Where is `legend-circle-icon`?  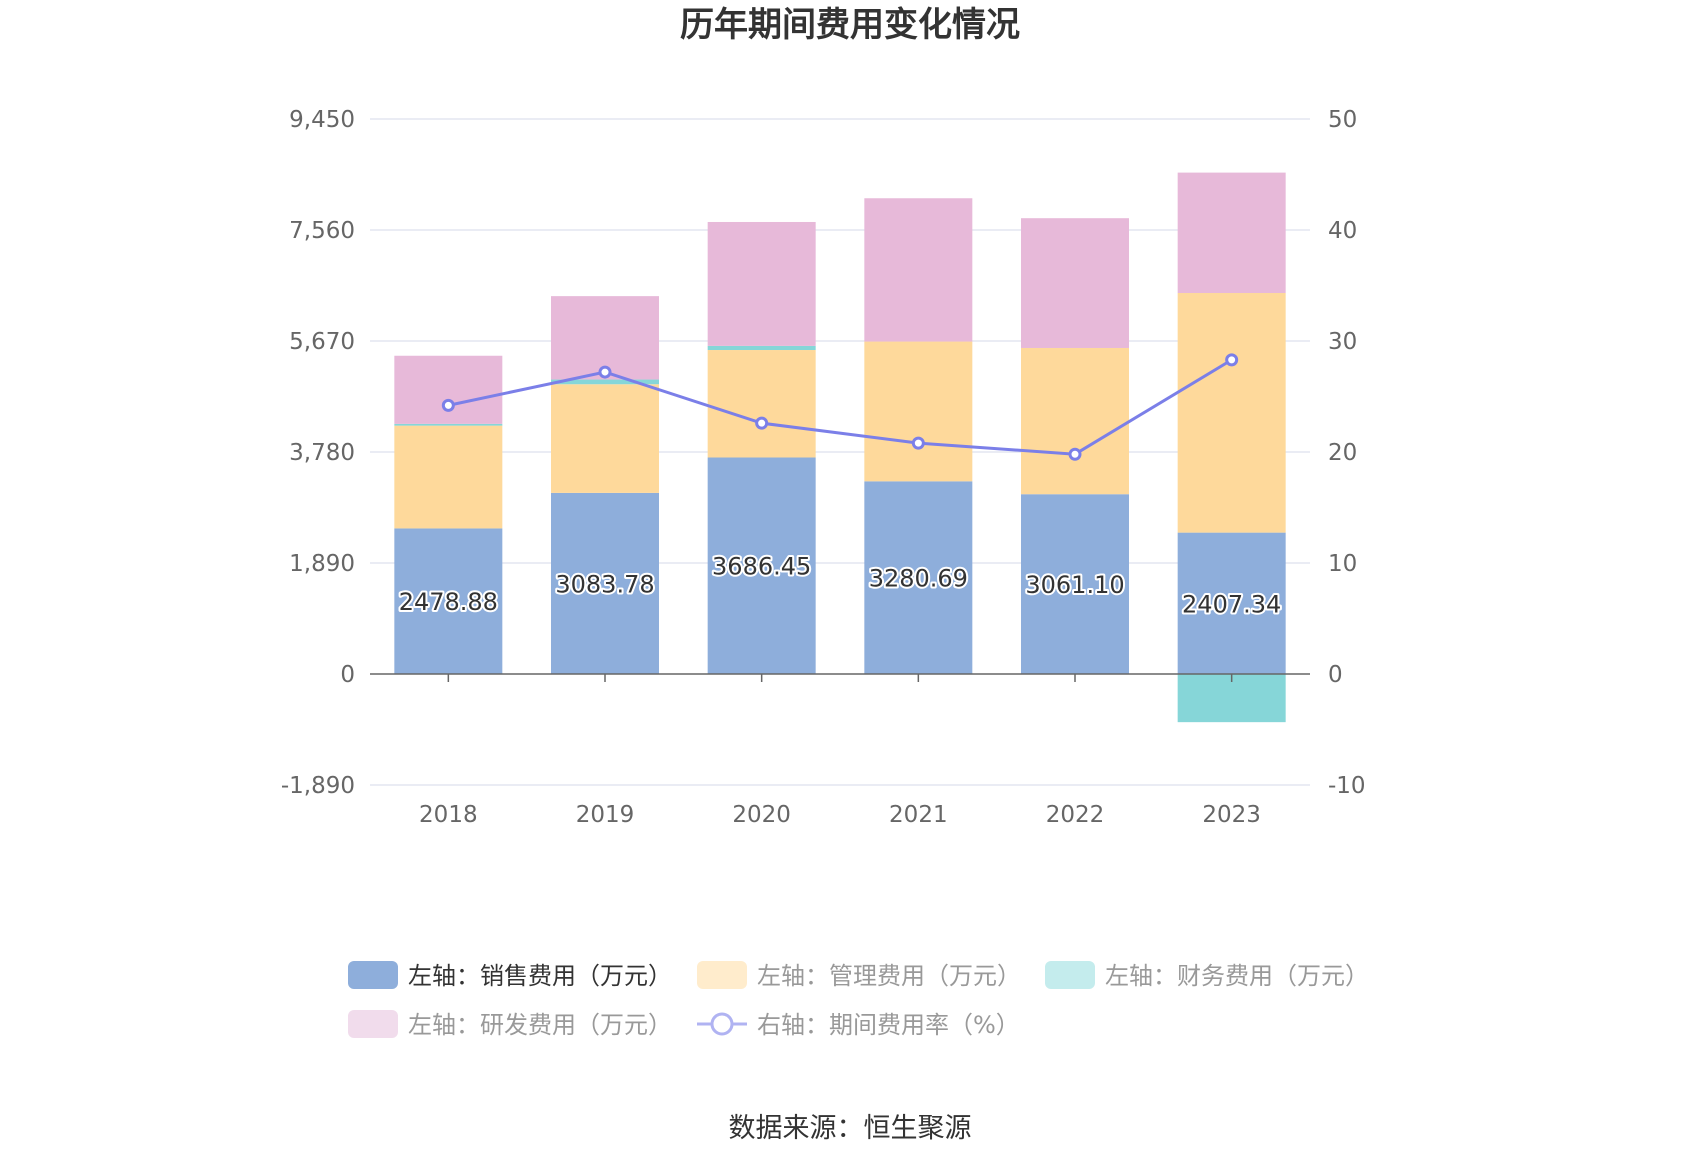
legend-circle-icon is located at coordinates (722, 1024).